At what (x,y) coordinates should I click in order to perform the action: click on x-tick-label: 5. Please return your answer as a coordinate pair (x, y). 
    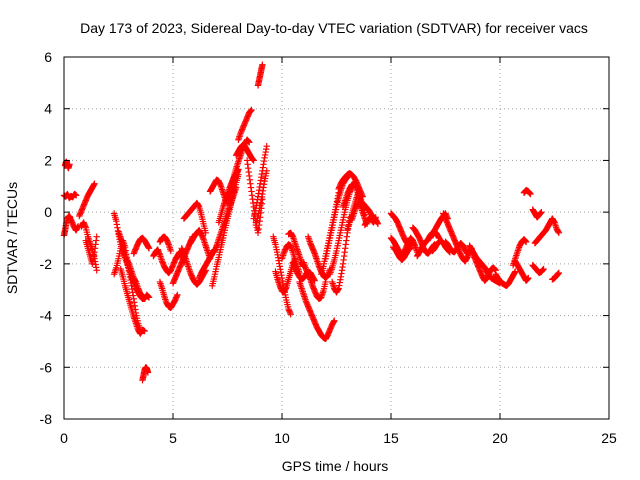
    Looking at the image, I should click on (173, 438).